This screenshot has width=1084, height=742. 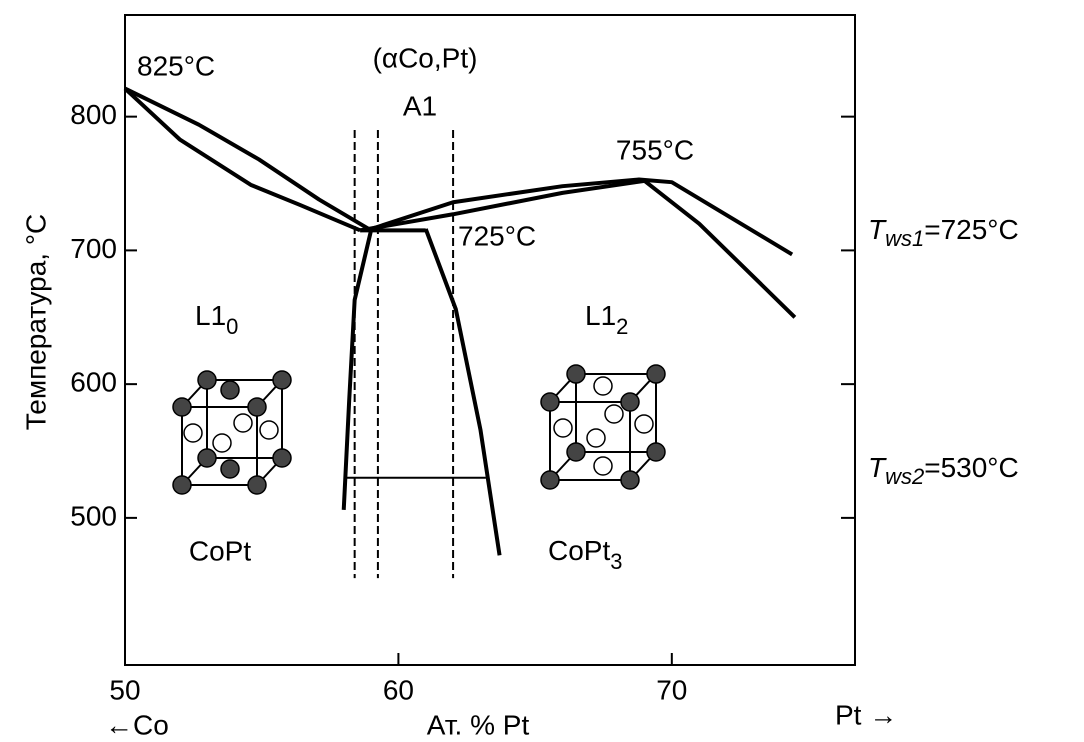 I want to click on phase-subscript: 0, so click(x=232, y=326).